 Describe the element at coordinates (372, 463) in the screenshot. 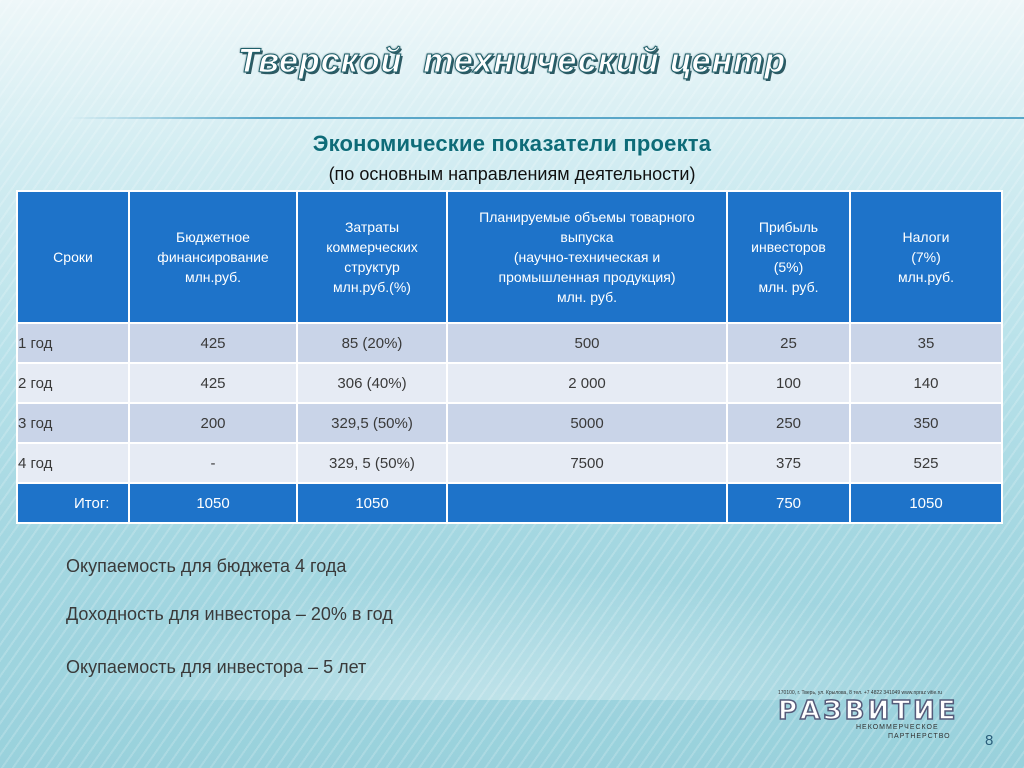

I see `table-cell: 329, 5 (50%)` at that location.